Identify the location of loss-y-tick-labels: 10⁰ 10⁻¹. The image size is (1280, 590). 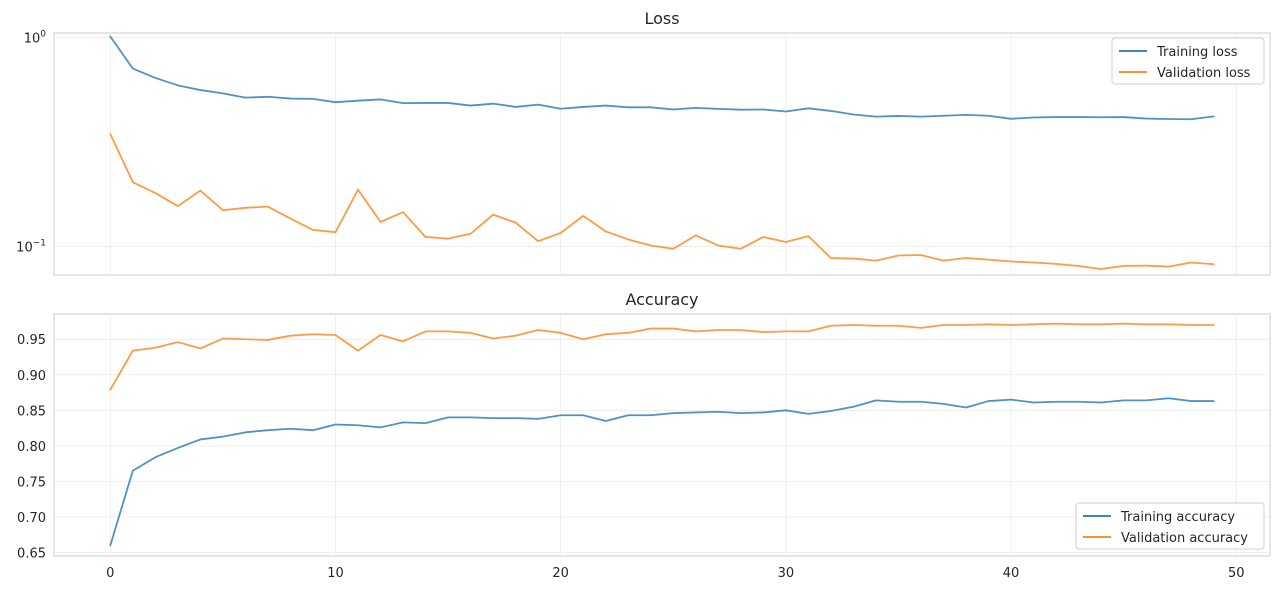
(31, 142).